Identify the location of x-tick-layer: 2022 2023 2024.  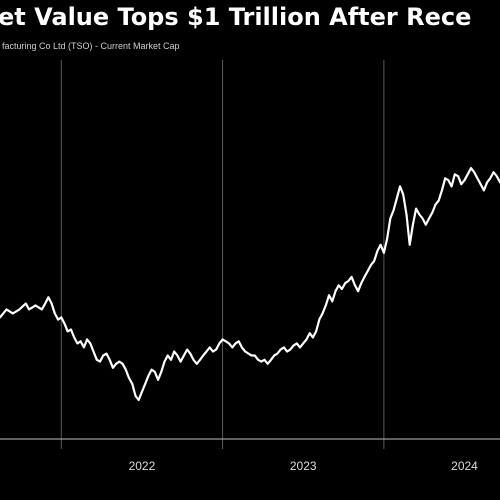
(304, 466).